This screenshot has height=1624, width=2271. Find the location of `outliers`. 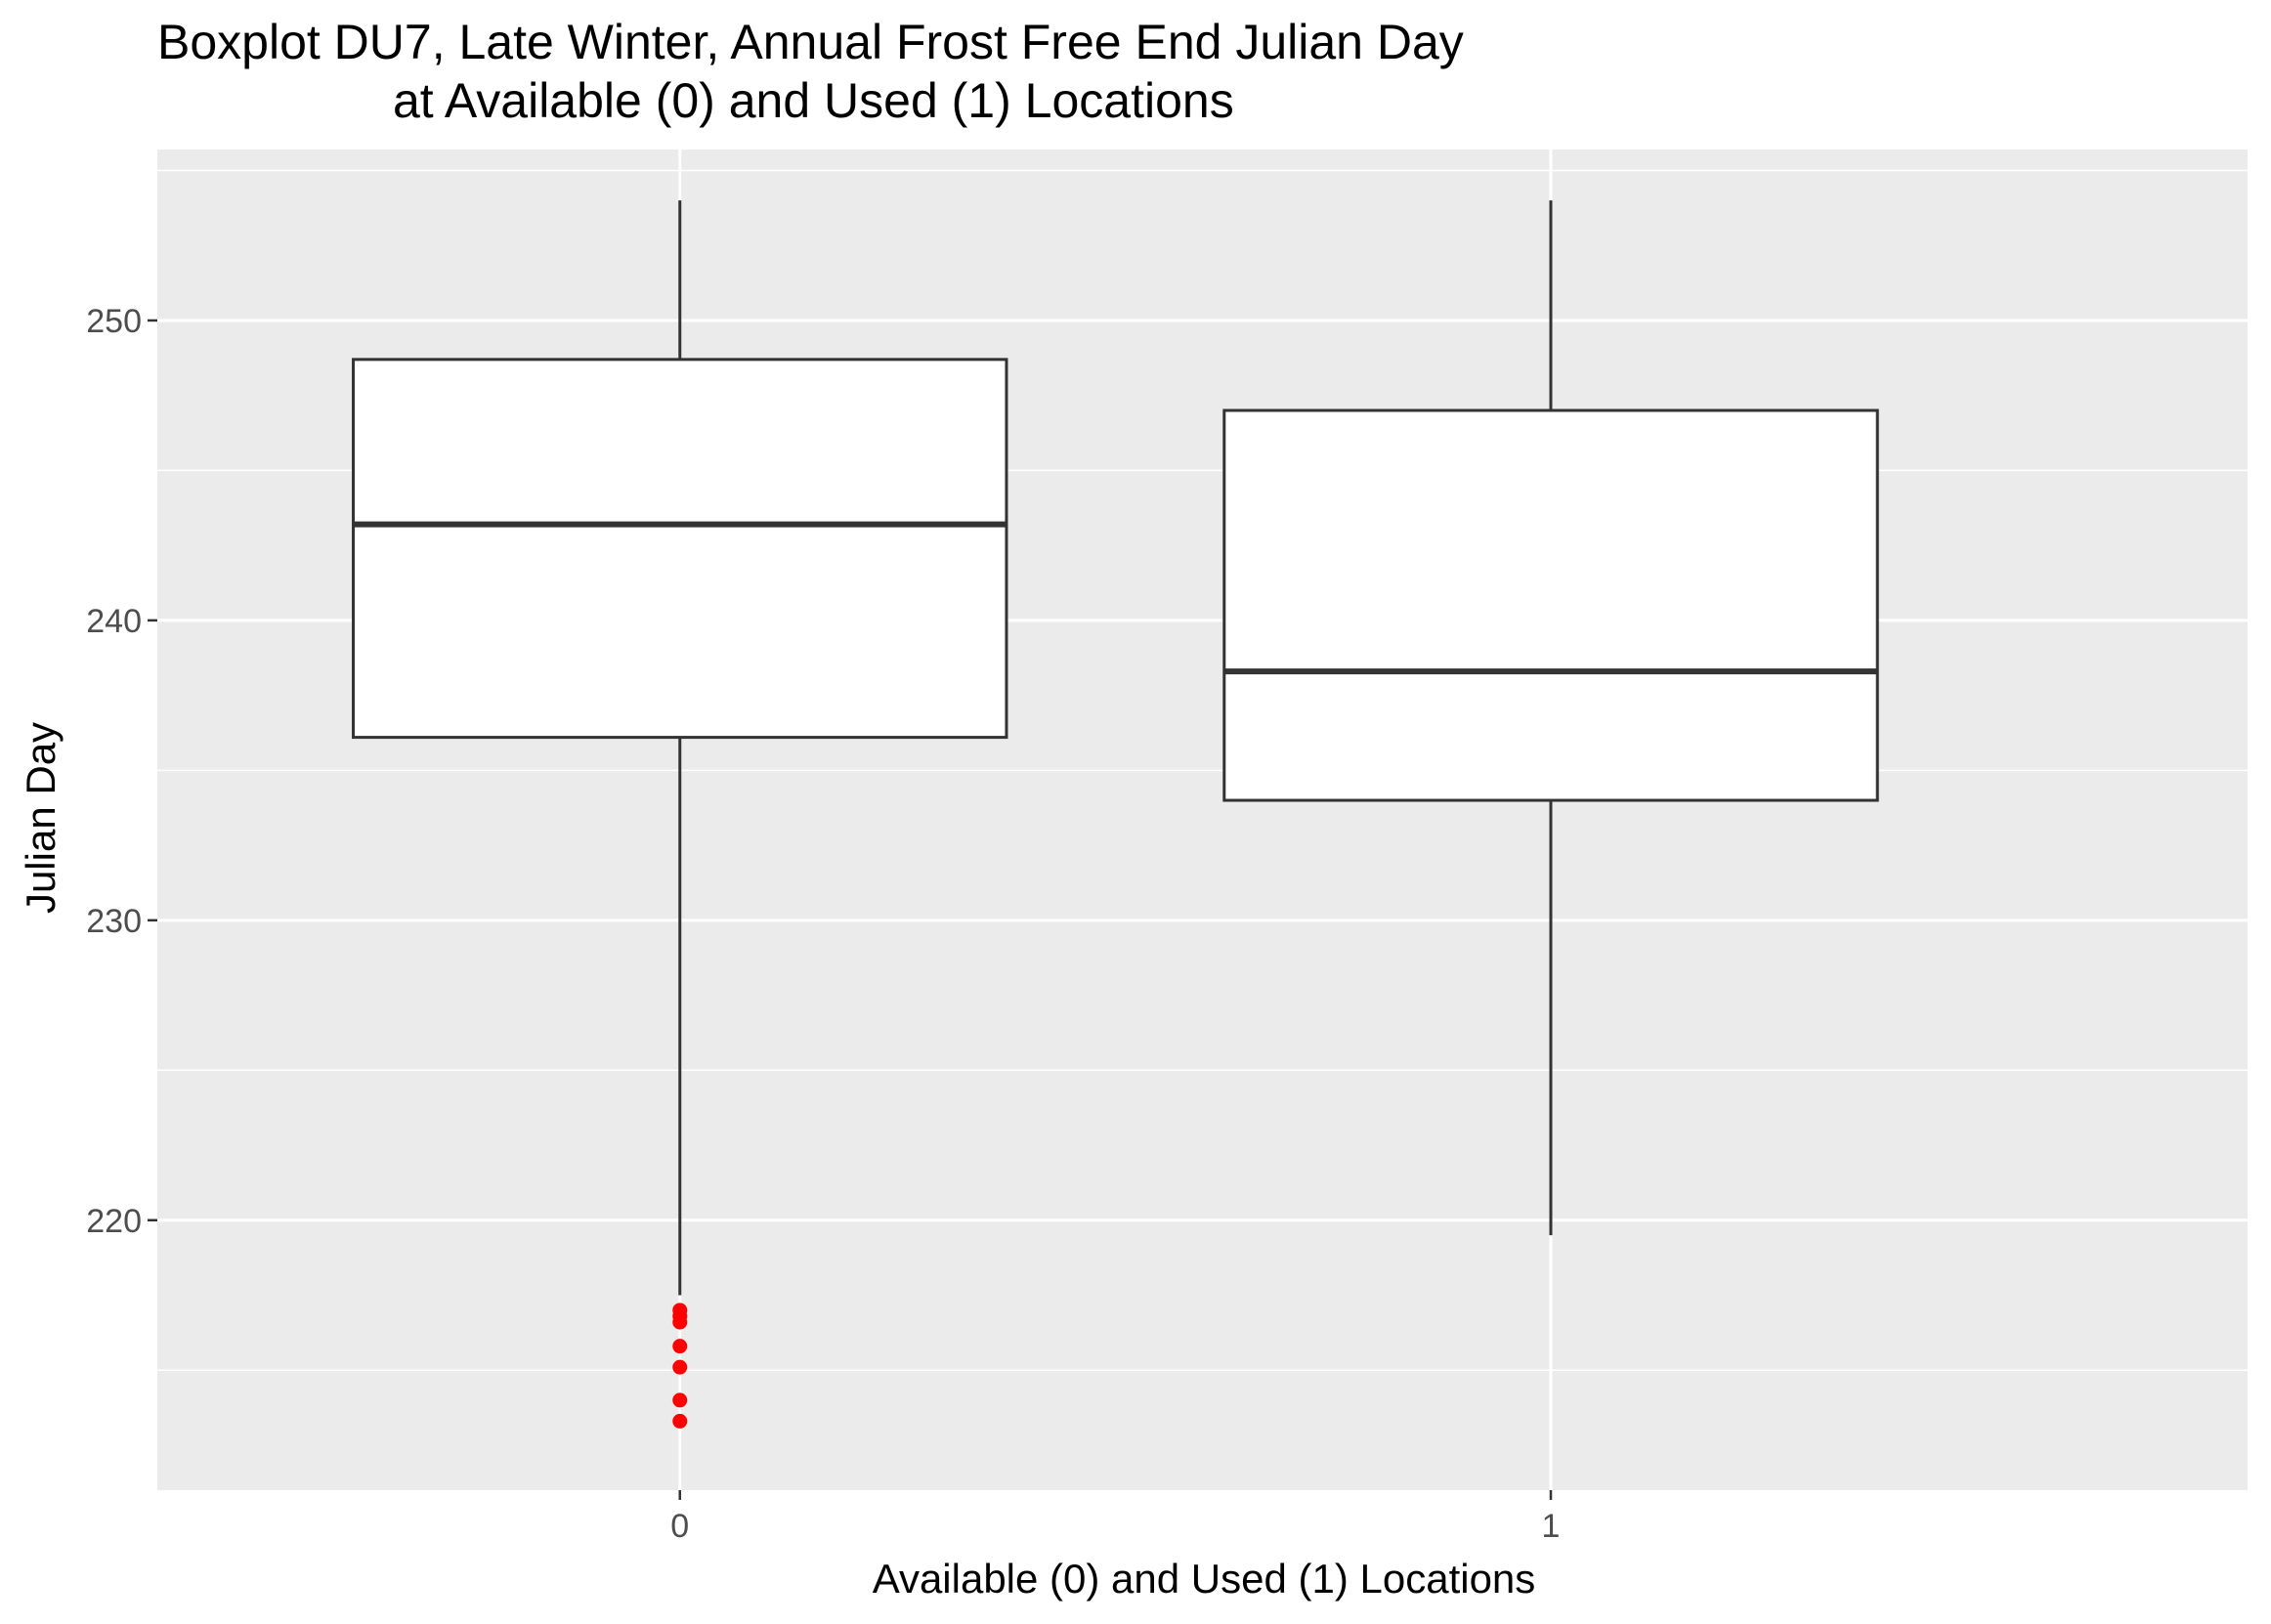

outliers is located at coordinates (680, 1366).